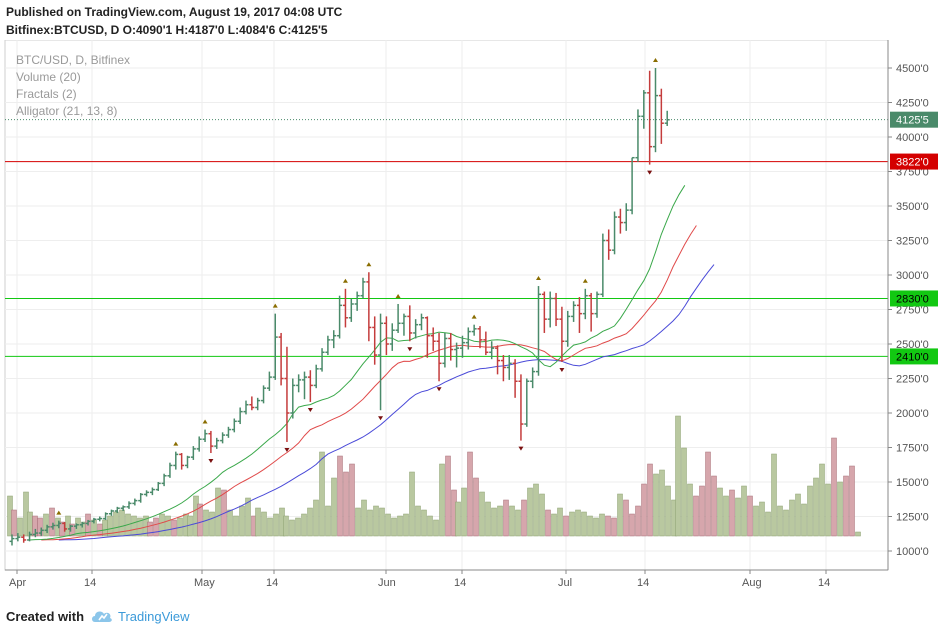  Describe the element at coordinates (154, 616) in the screenshot. I see `tradingview-brand: TradingView` at that location.